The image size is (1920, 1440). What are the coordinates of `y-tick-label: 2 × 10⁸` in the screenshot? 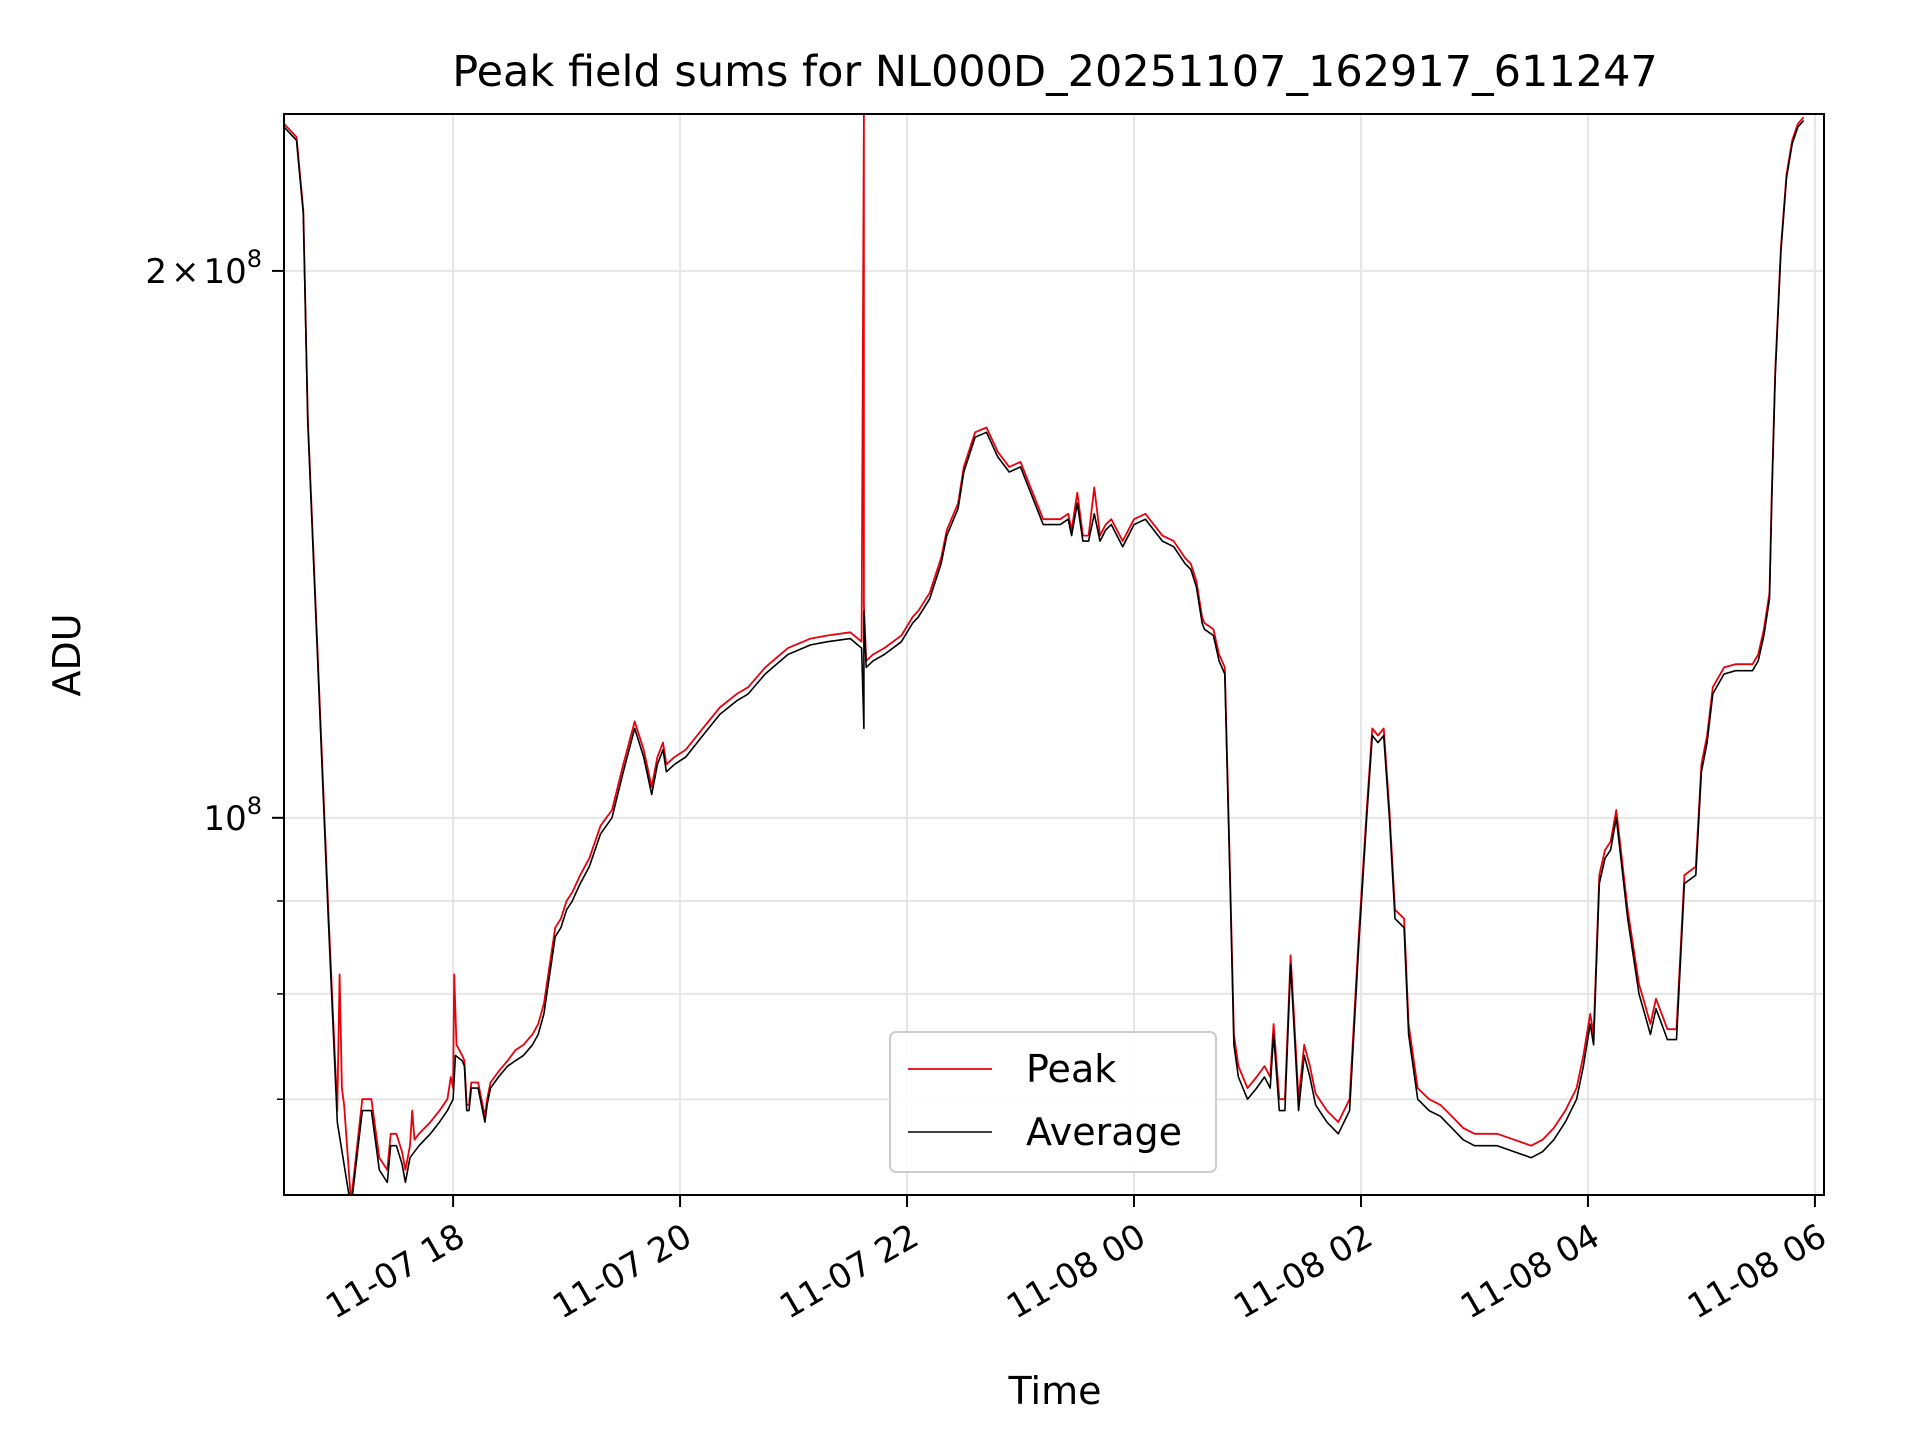 It's located at (203, 268).